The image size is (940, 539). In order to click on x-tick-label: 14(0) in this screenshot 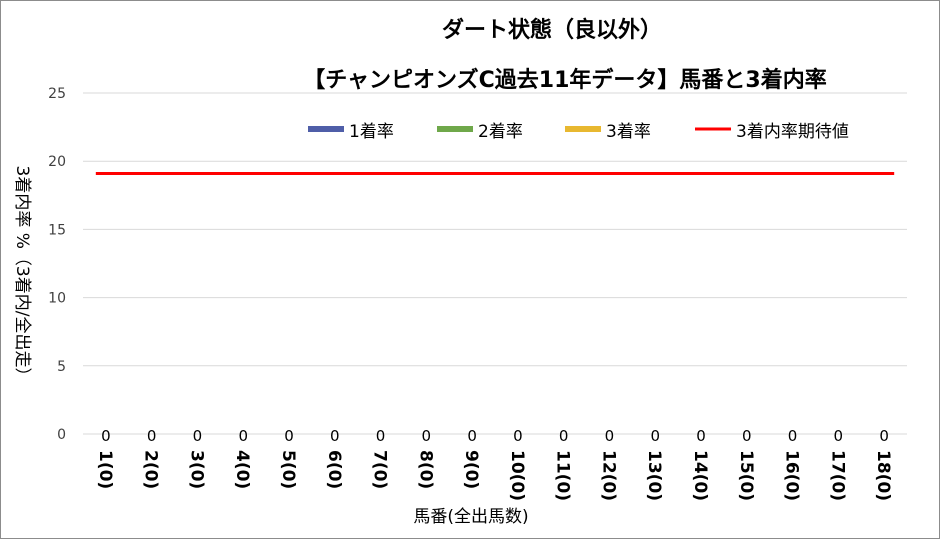, I will do `click(700, 475)`.